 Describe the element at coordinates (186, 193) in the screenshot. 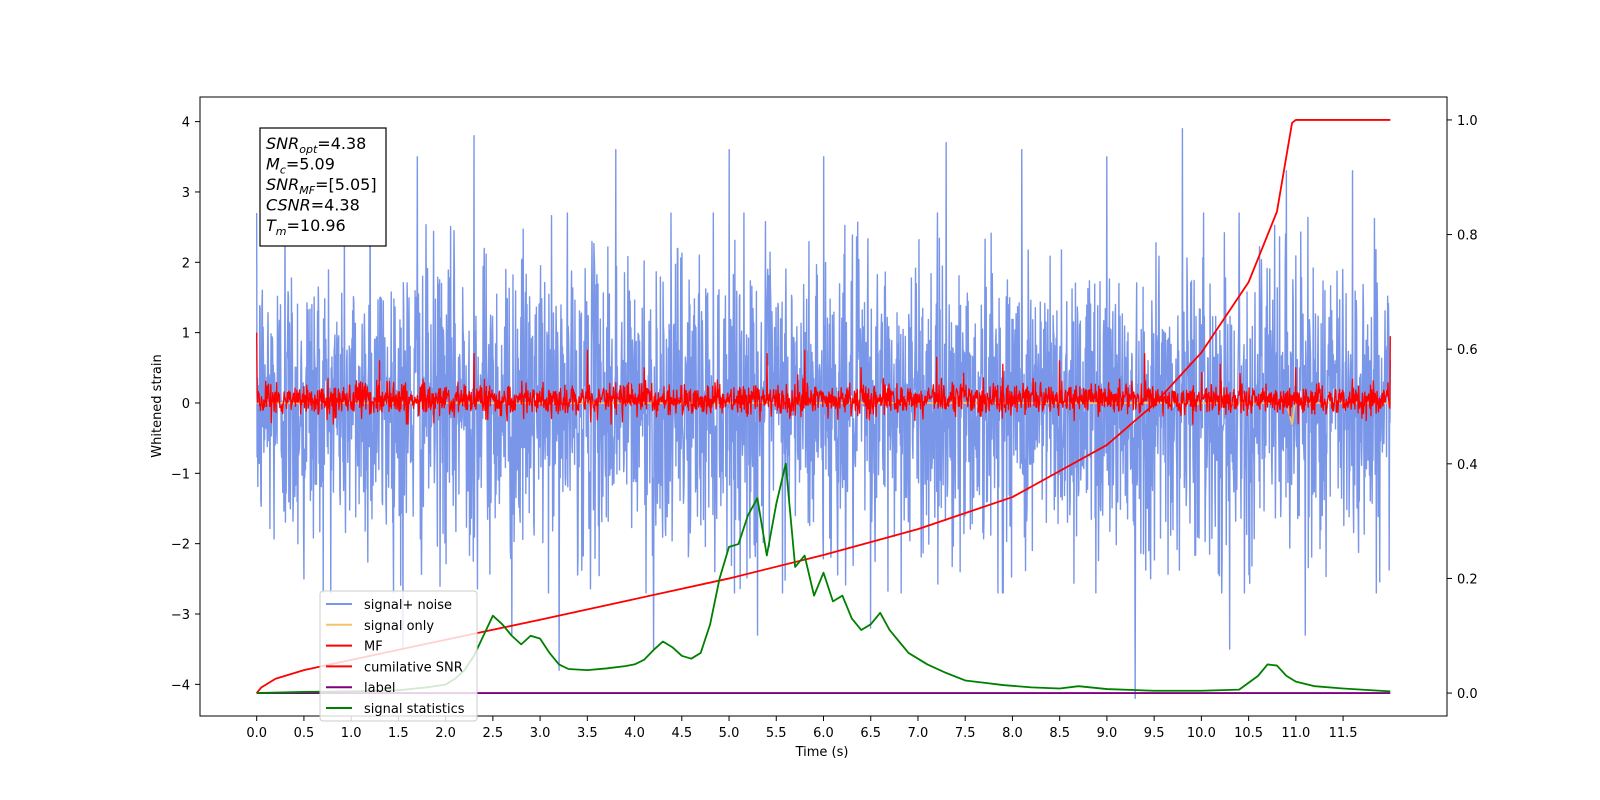

I see `y-left-tick-label: 3` at that location.